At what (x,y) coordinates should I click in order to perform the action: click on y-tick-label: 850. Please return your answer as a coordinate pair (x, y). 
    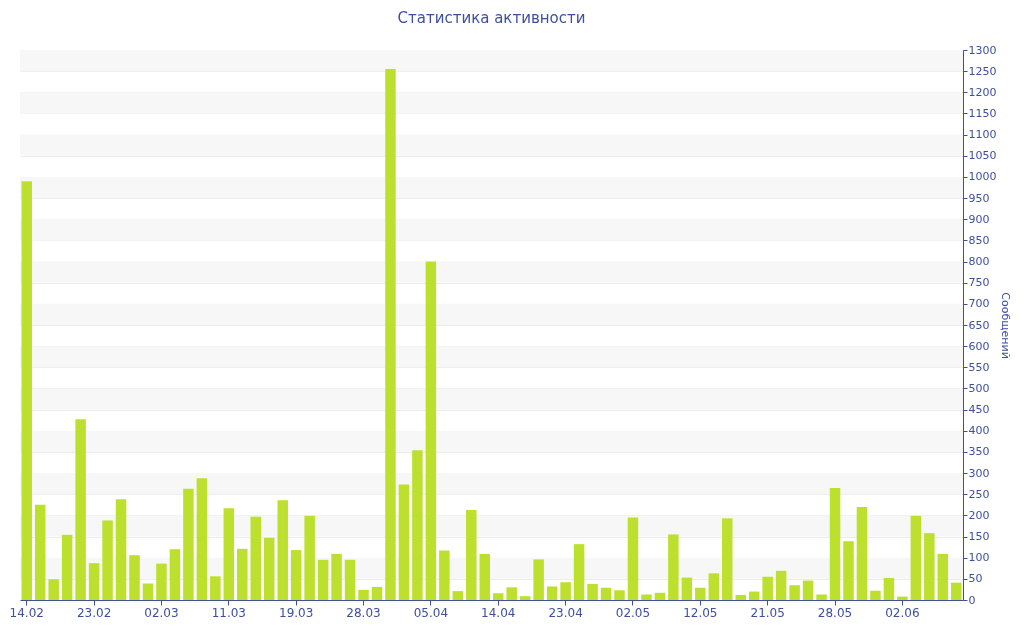
    Looking at the image, I should click on (979, 240).